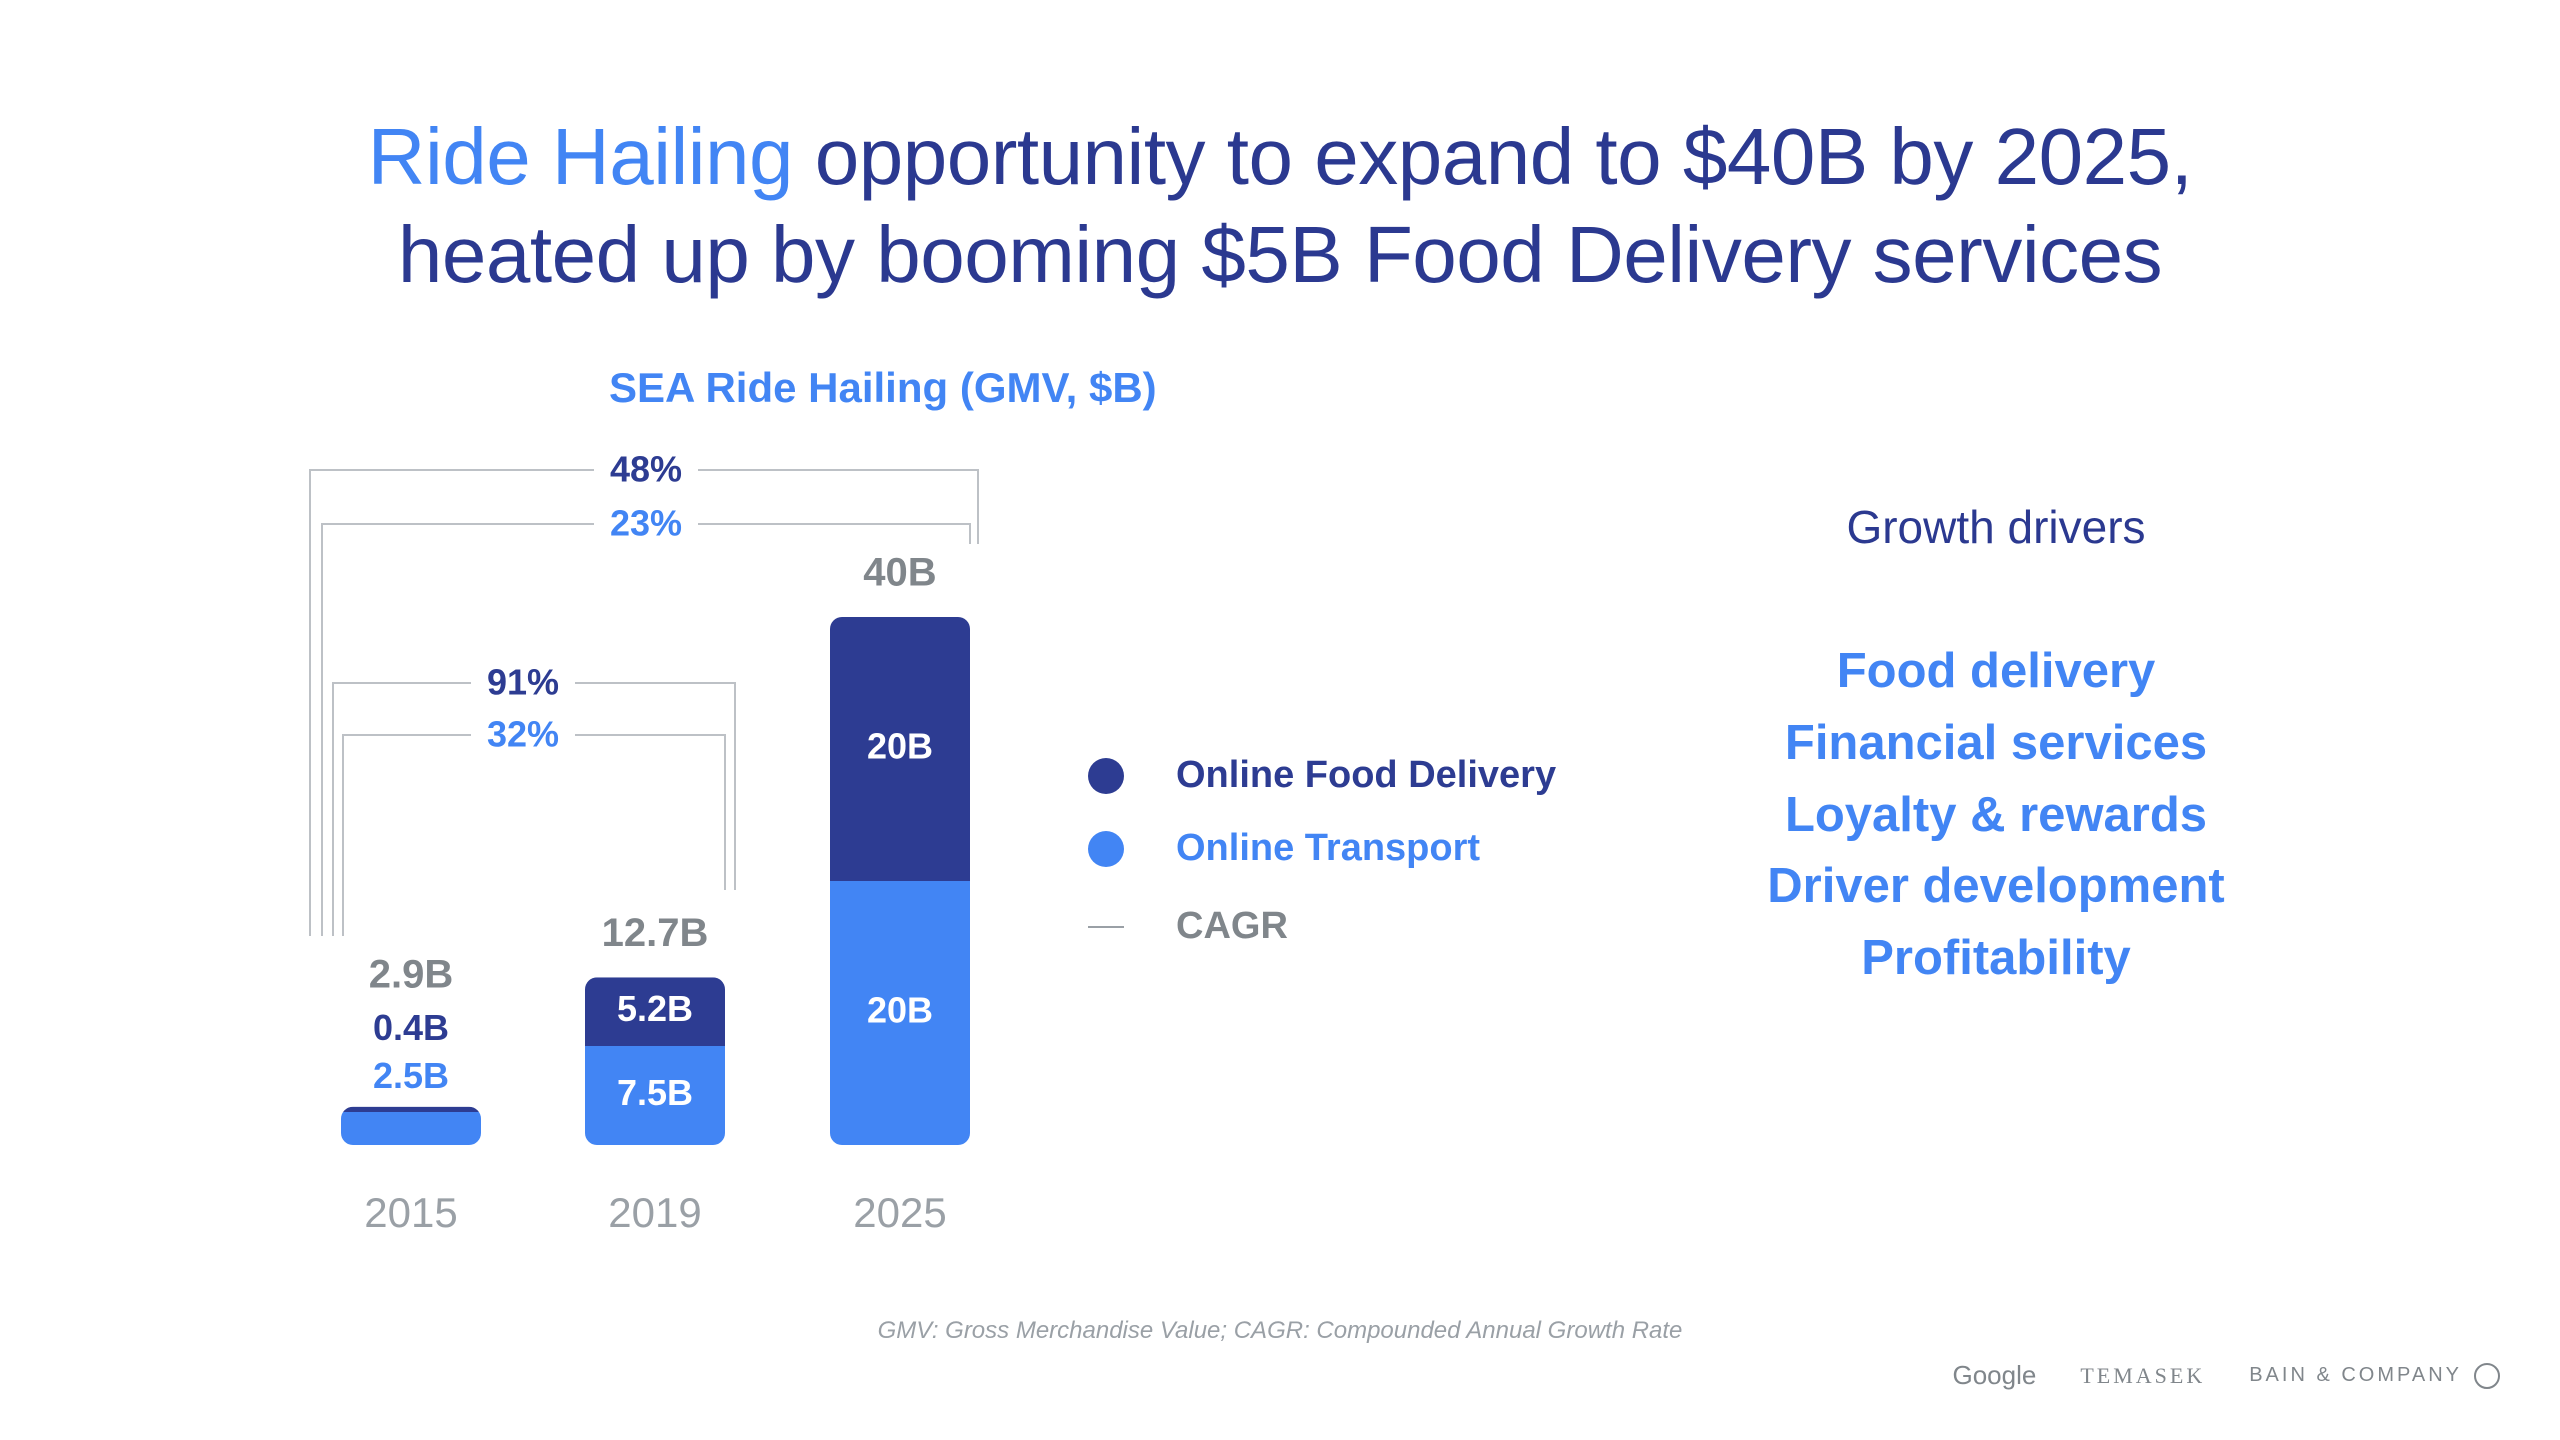 The image size is (2560, 1440). Describe the element at coordinates (2355, 1375) in the screenshot. I see `bain-logo-text: BAIN & COMPANY` at that location.